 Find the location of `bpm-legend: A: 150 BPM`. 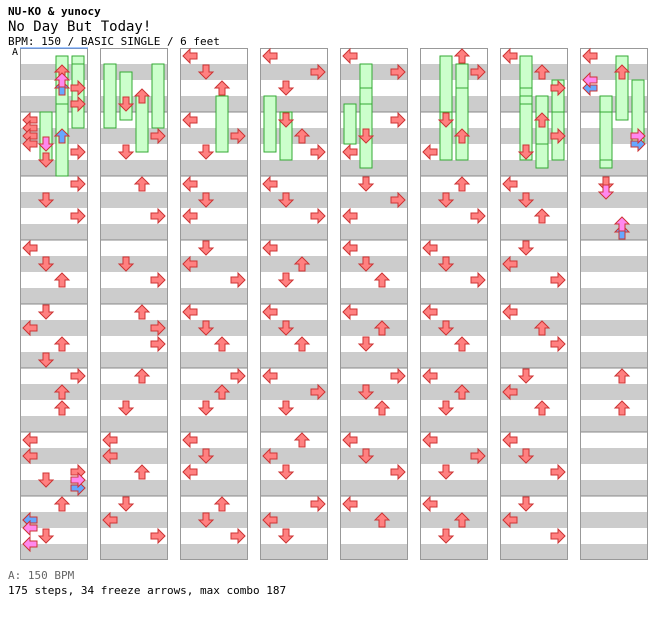

bpm-legend: A: 150 BPM is located at coordinates (41, 575).